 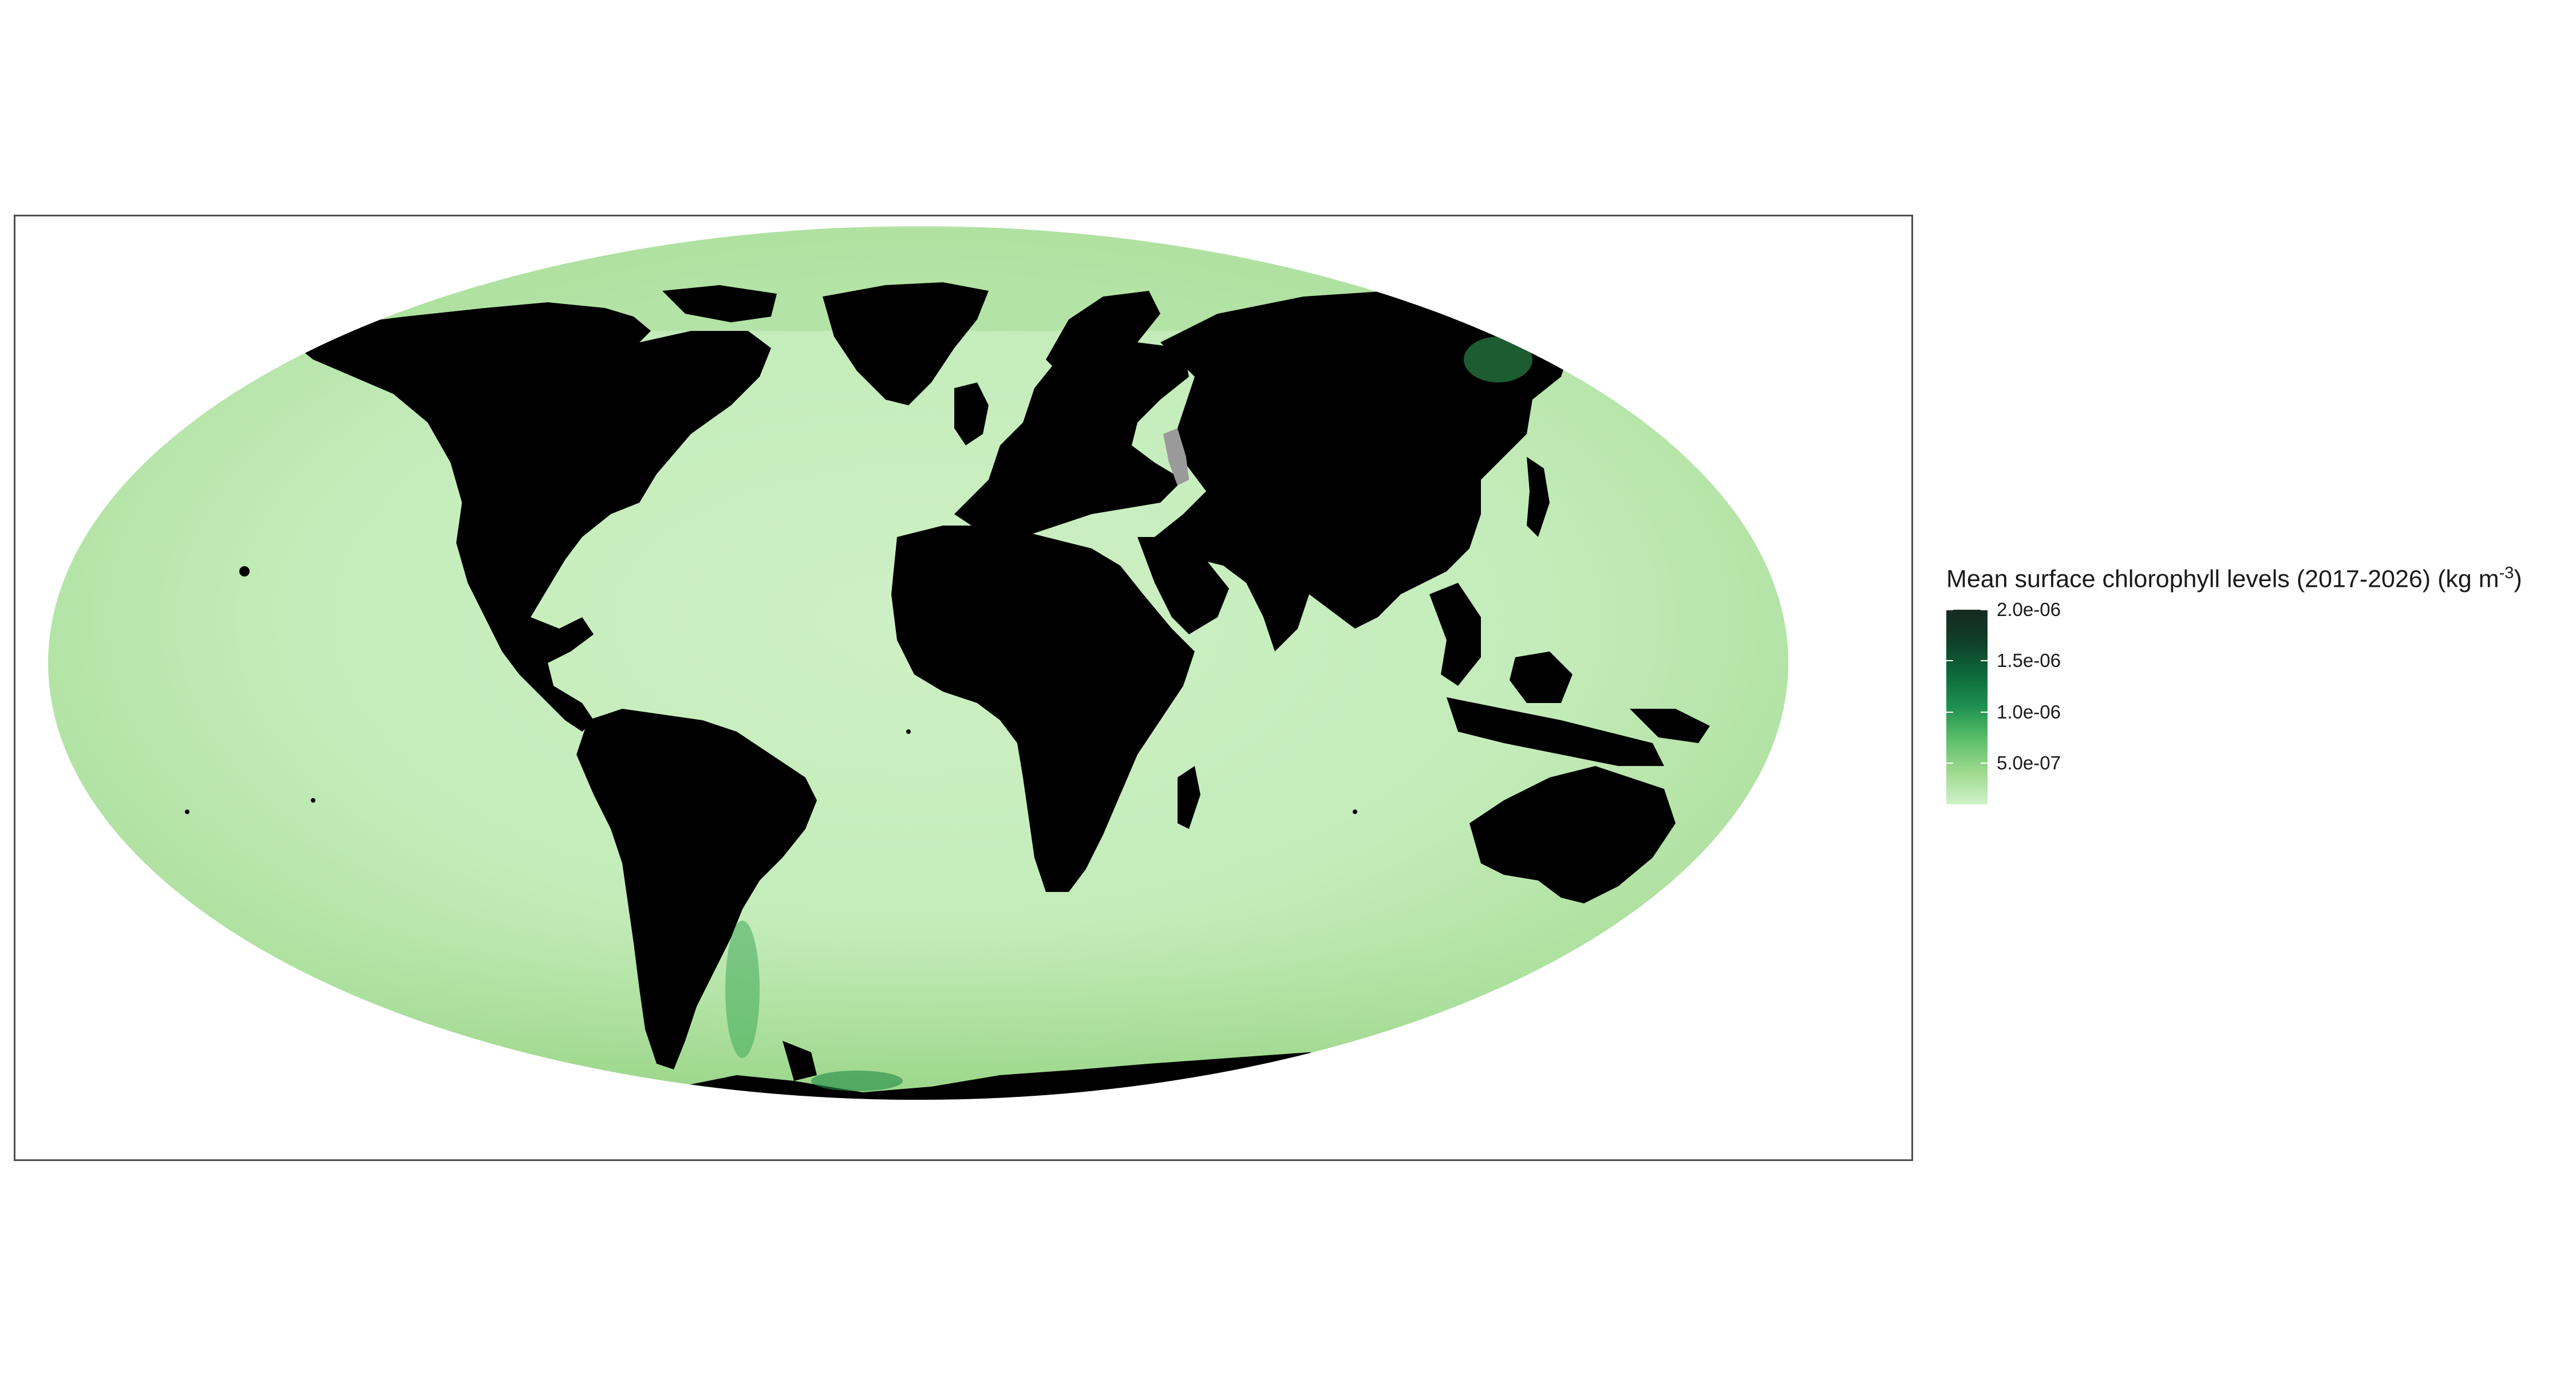 I want to click on land-greenland, so click(x=906, y=343).